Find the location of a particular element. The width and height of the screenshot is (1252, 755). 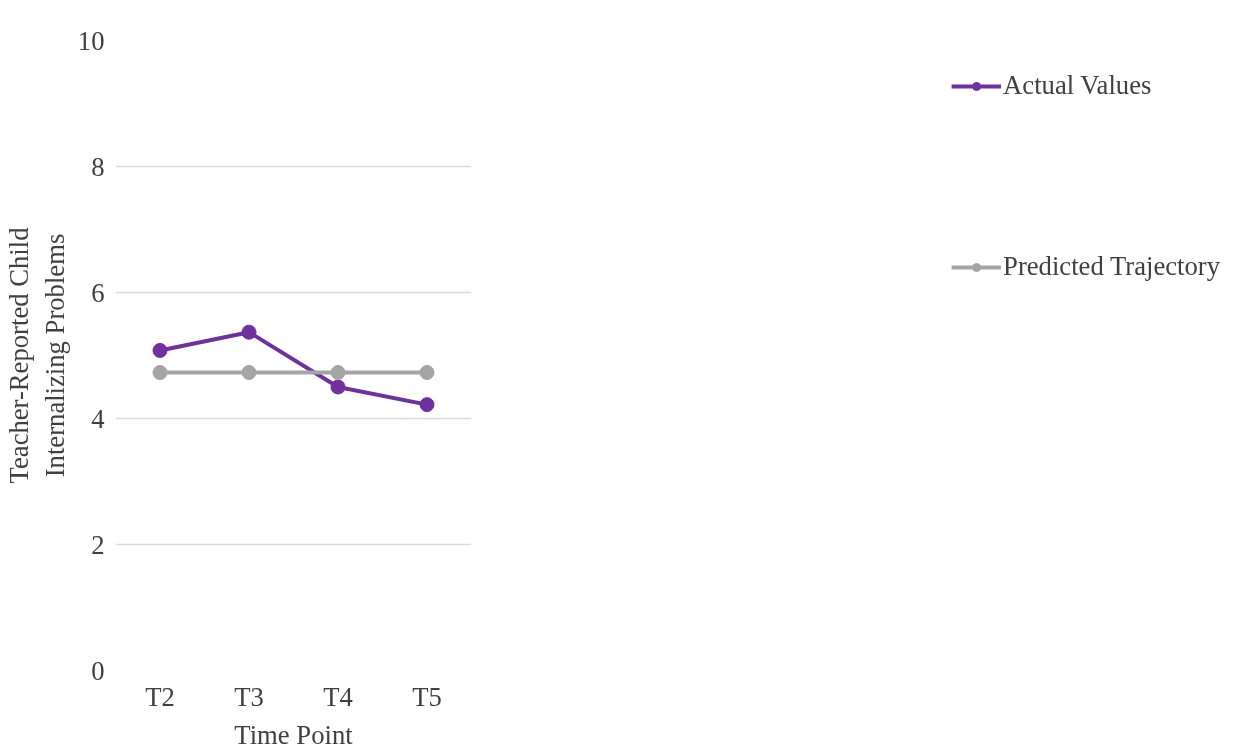

y-tick-label: 8 is located at coordinates (98, 166).